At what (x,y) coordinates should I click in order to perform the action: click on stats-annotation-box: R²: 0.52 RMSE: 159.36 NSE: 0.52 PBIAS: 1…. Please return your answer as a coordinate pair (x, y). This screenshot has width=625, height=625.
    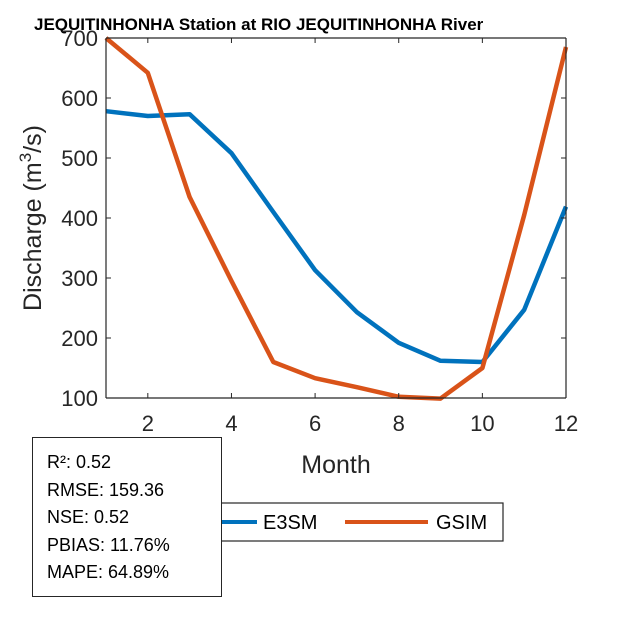
    Looking at the image, I should click on (127, 517).